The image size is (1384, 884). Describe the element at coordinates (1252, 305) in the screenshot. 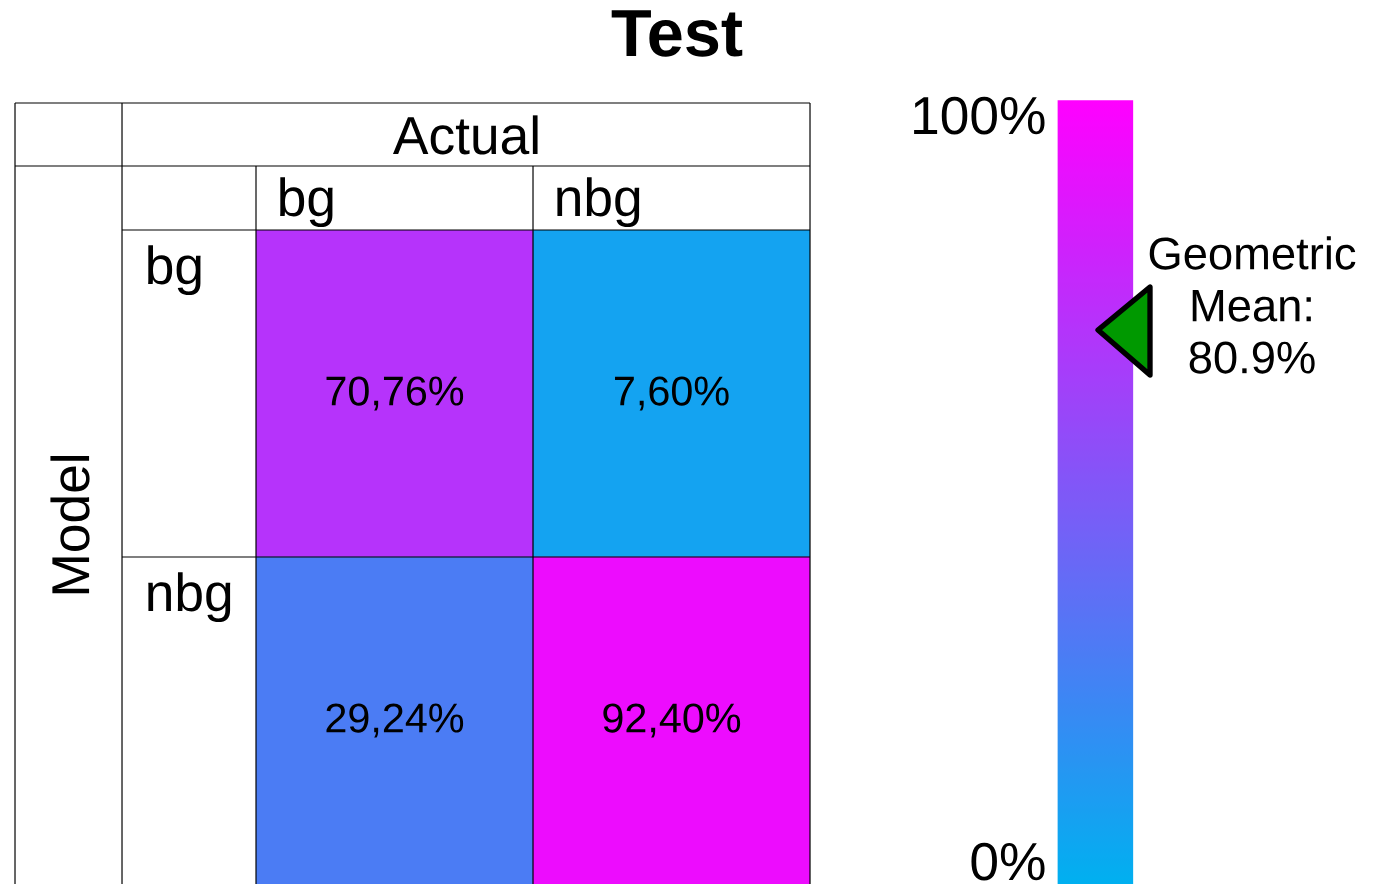

I see `text: Geometric Mean: 80.9%` at that location.